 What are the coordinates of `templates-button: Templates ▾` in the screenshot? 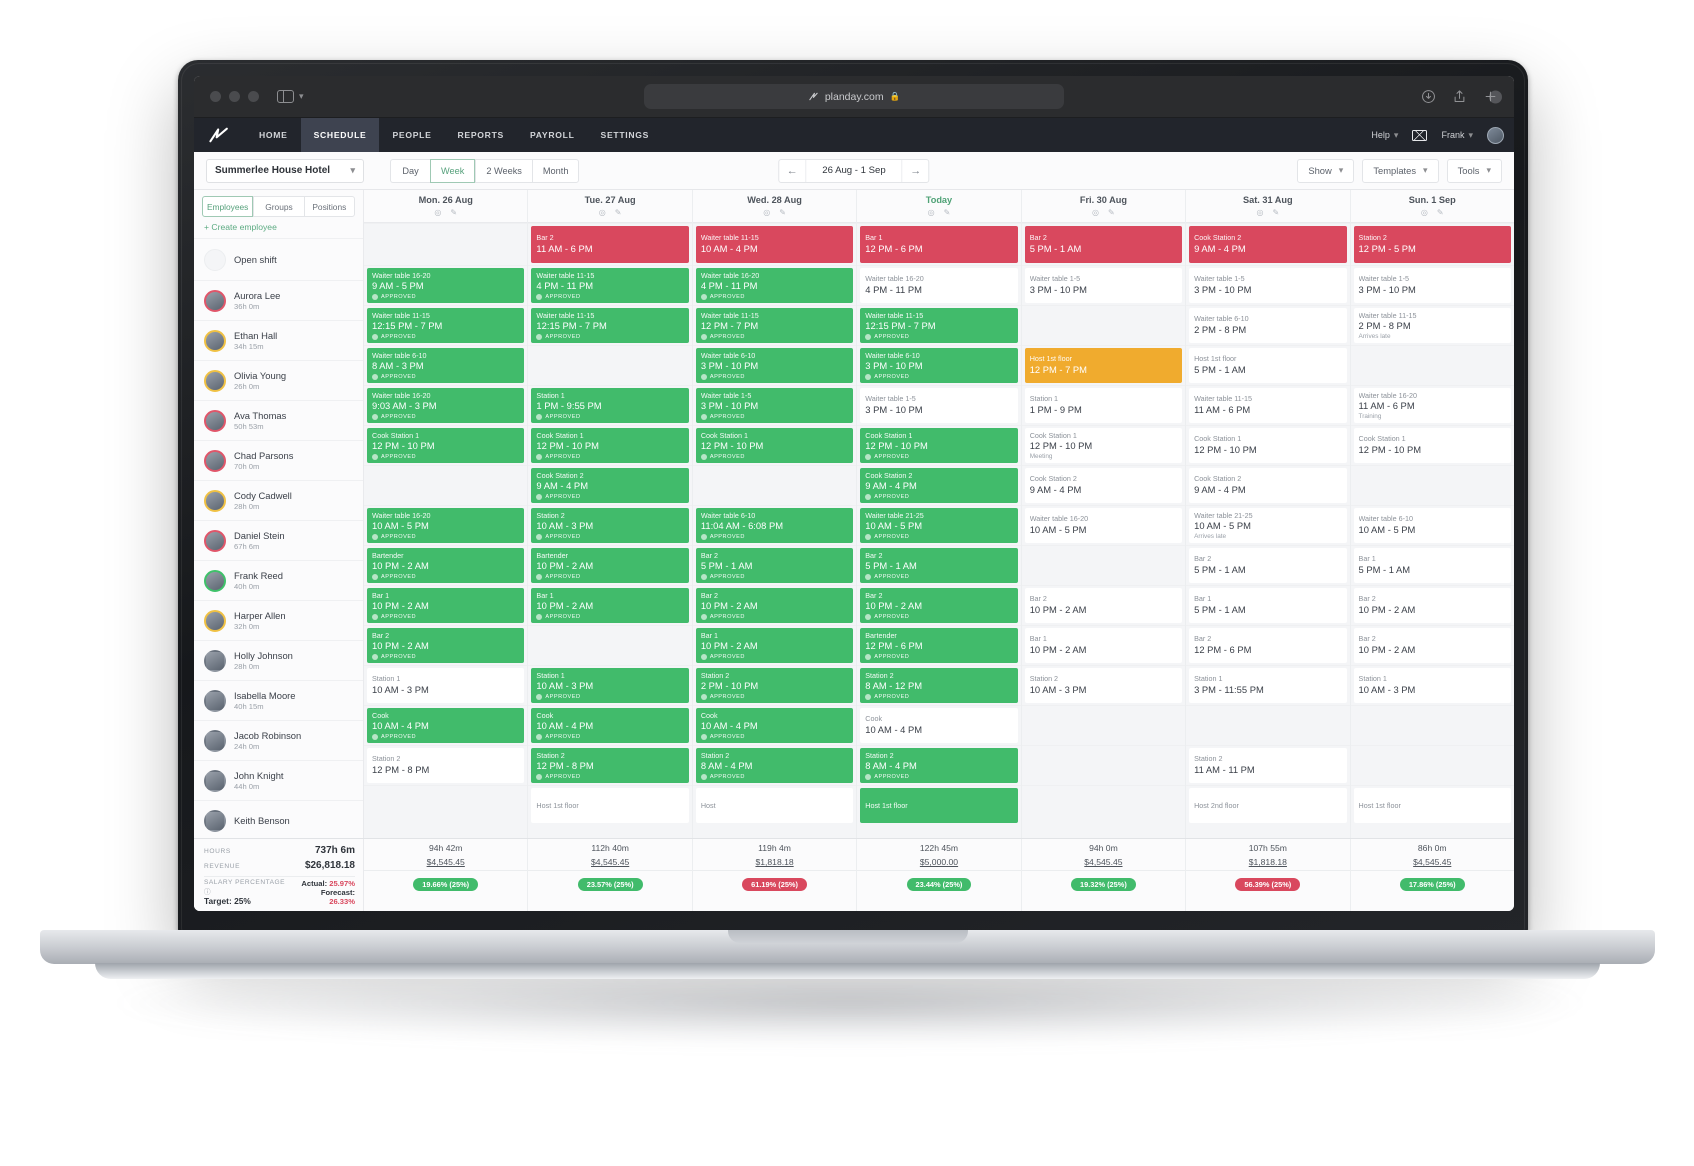 It's located at (1400, 170).